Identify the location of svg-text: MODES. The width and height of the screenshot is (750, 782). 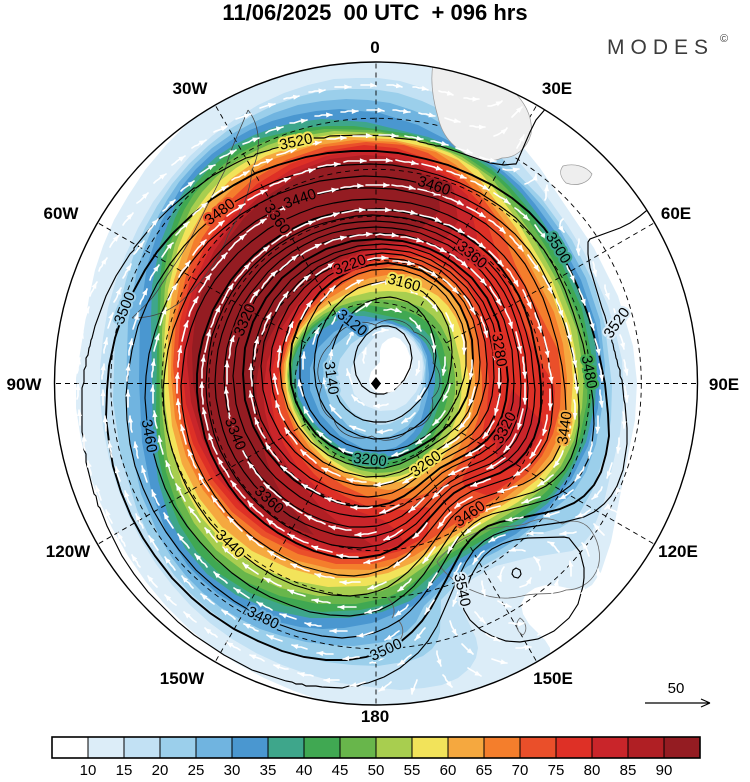
(660, 47).